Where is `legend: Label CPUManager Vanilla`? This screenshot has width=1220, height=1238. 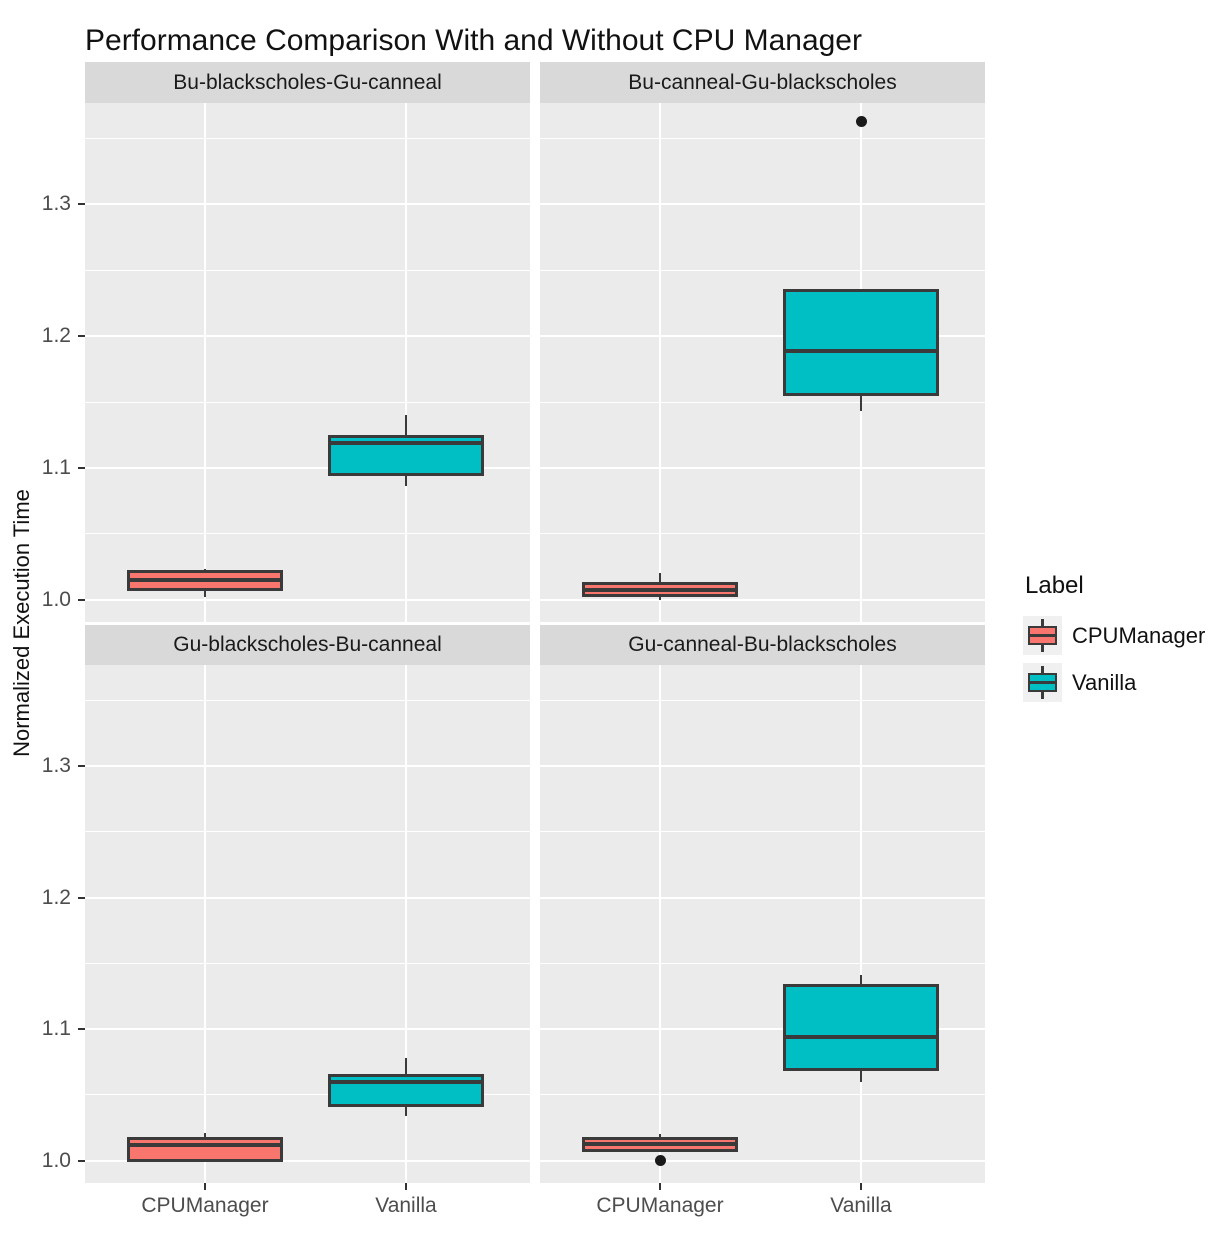 legend: Label CPUManager Vanilla is located at coordinates (1121, 641).